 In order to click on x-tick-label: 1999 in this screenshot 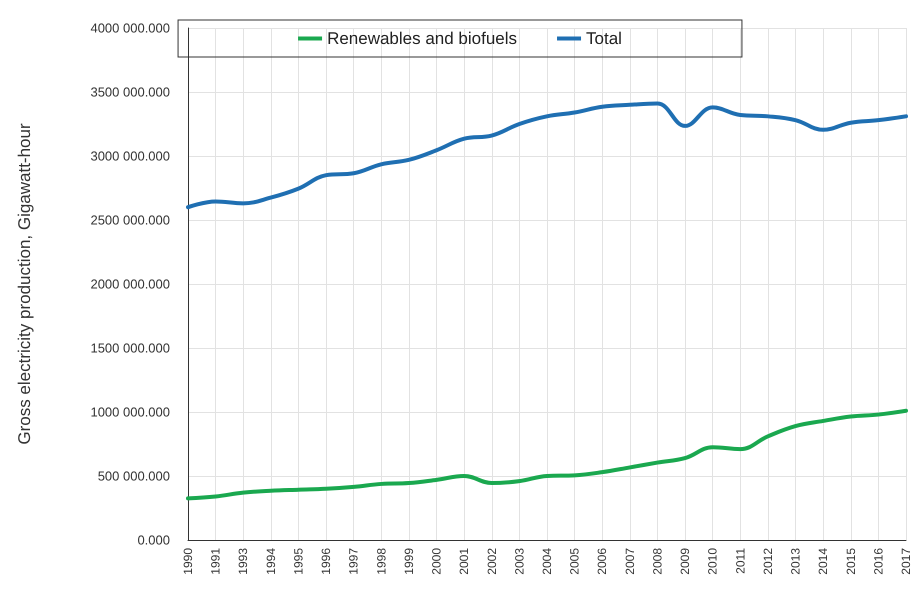, I will do `click(409, 561)`.